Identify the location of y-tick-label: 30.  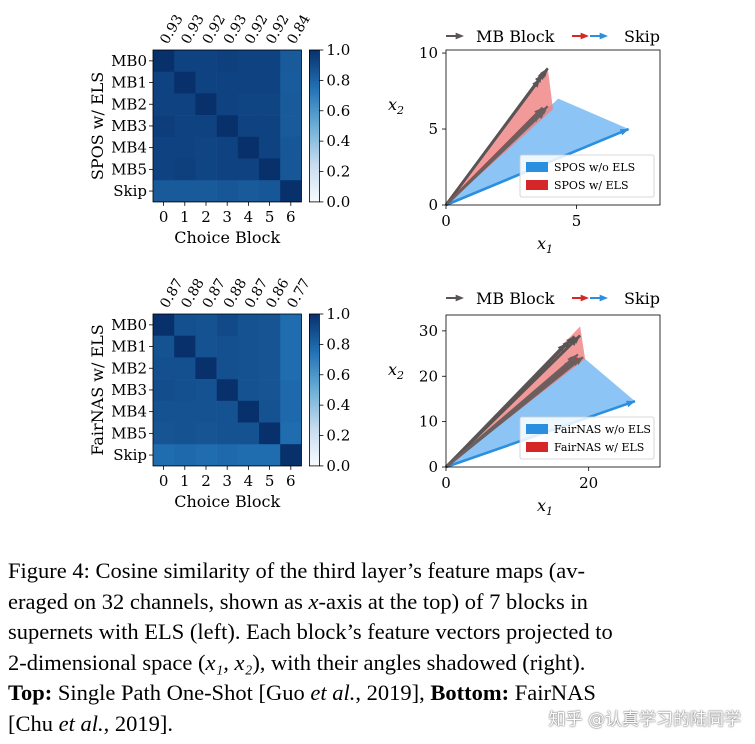
(428, 331).